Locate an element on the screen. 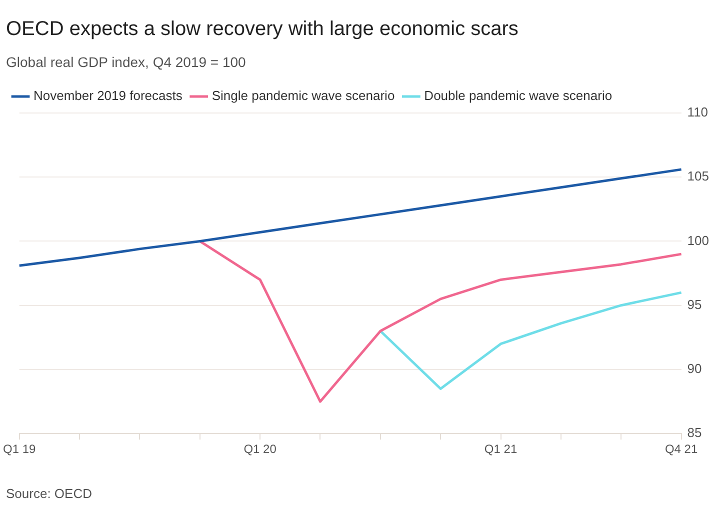 The height and width of the screenshot is (521, 721). chart-title: OECD expects a slow recovery with large economic scars is located at coordinates (262, 29).